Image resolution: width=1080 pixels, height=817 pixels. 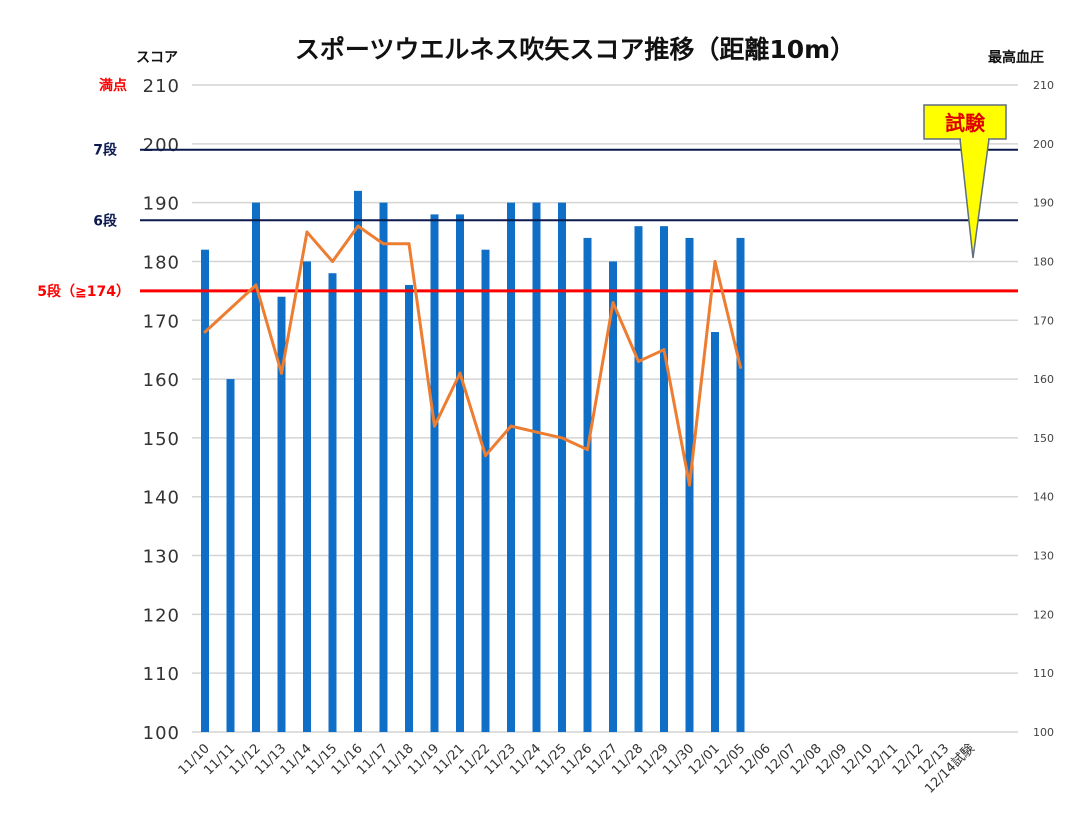 I want to click on y-tick-label-right: 110, so click(x=1043, y=673).